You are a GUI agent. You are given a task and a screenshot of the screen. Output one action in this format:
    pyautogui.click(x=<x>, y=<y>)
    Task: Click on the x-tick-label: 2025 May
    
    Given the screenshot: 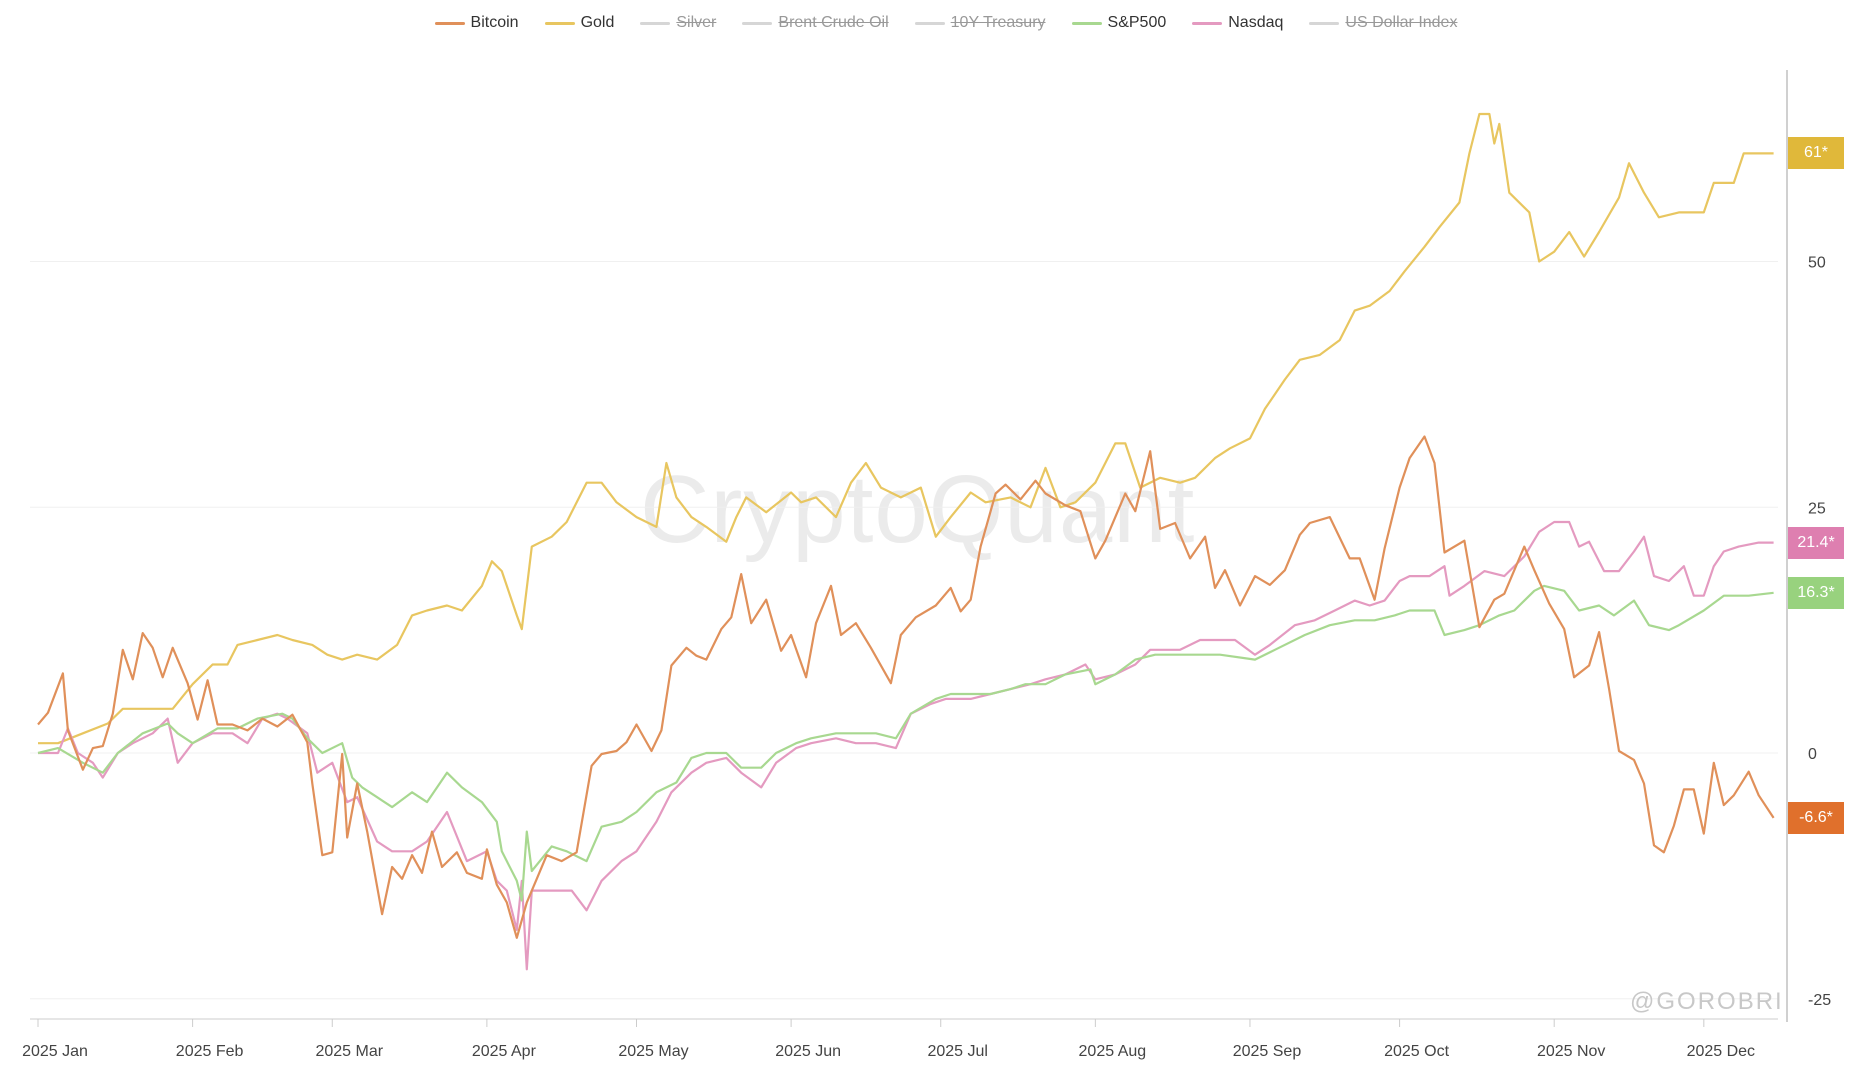 What is the action you would take?
    pyautogui.click(x=653, y=1051)
    